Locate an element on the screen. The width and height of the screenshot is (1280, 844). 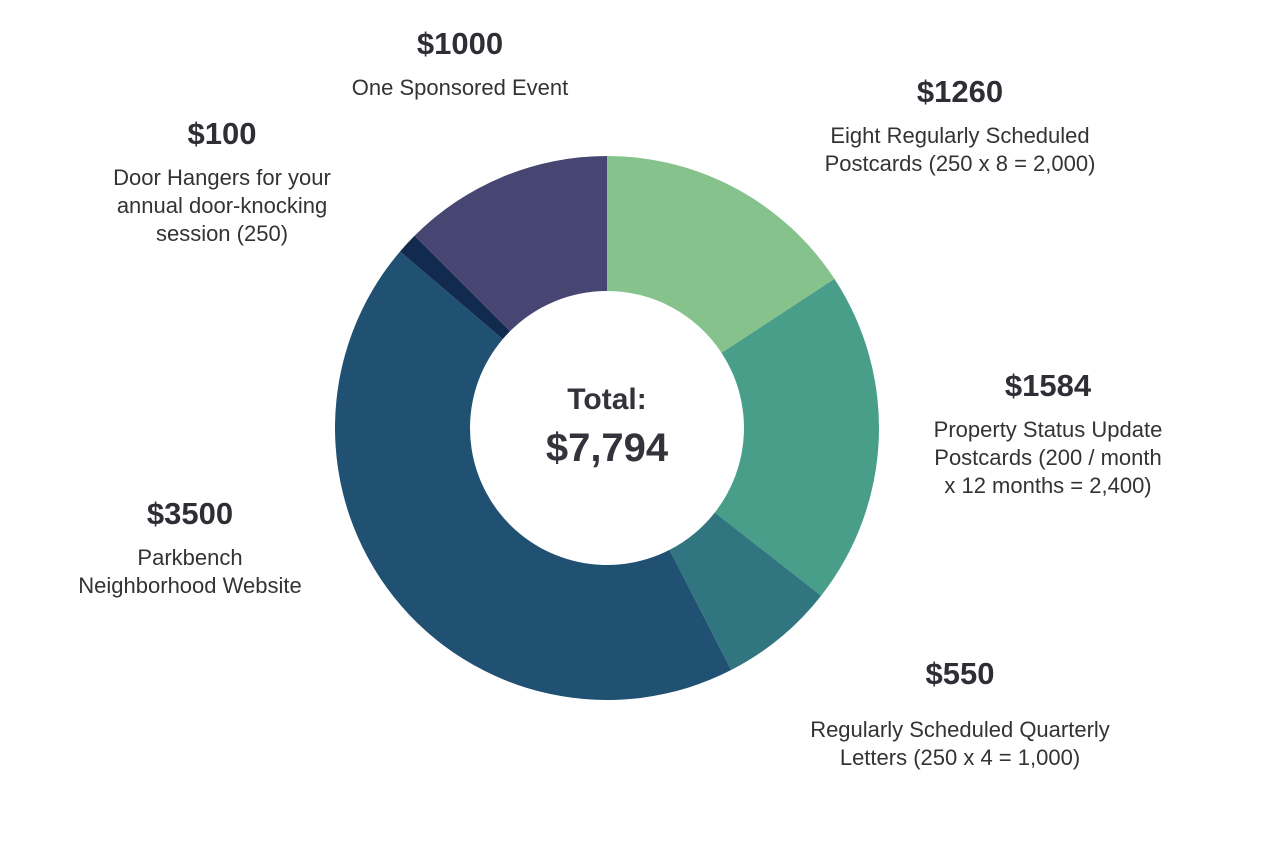
chart-center-total: Total: $7,794 is located at coordinates (607, 428).